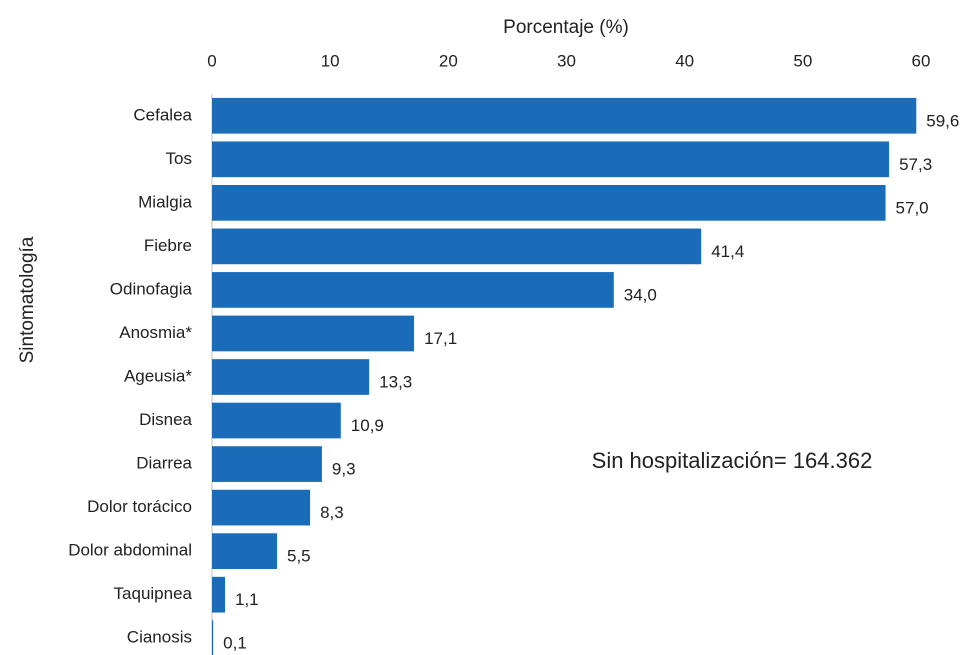  What do you see at coordinates (165, 419) in the screenshot?
I see `y-tick-label: Disnea` at bounding box center [165, 419].